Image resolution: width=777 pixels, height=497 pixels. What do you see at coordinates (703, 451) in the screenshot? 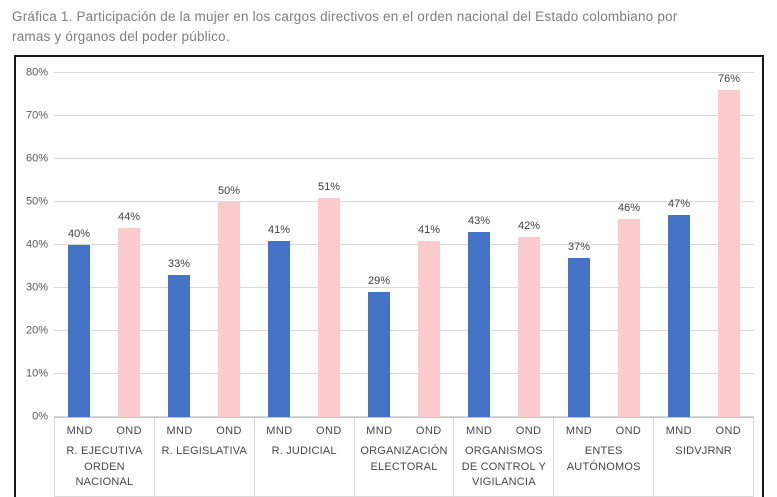
I see `category-label: SIDVJRNR` at bounding box center [703, 451].